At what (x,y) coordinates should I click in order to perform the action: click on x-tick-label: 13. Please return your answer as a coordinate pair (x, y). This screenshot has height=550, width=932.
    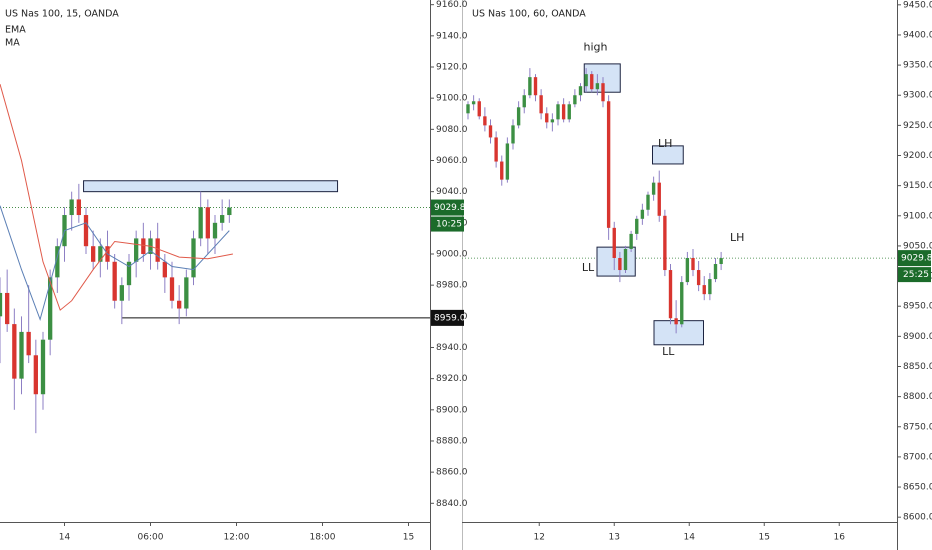
    Looking at the image, I should click on (614, 538).